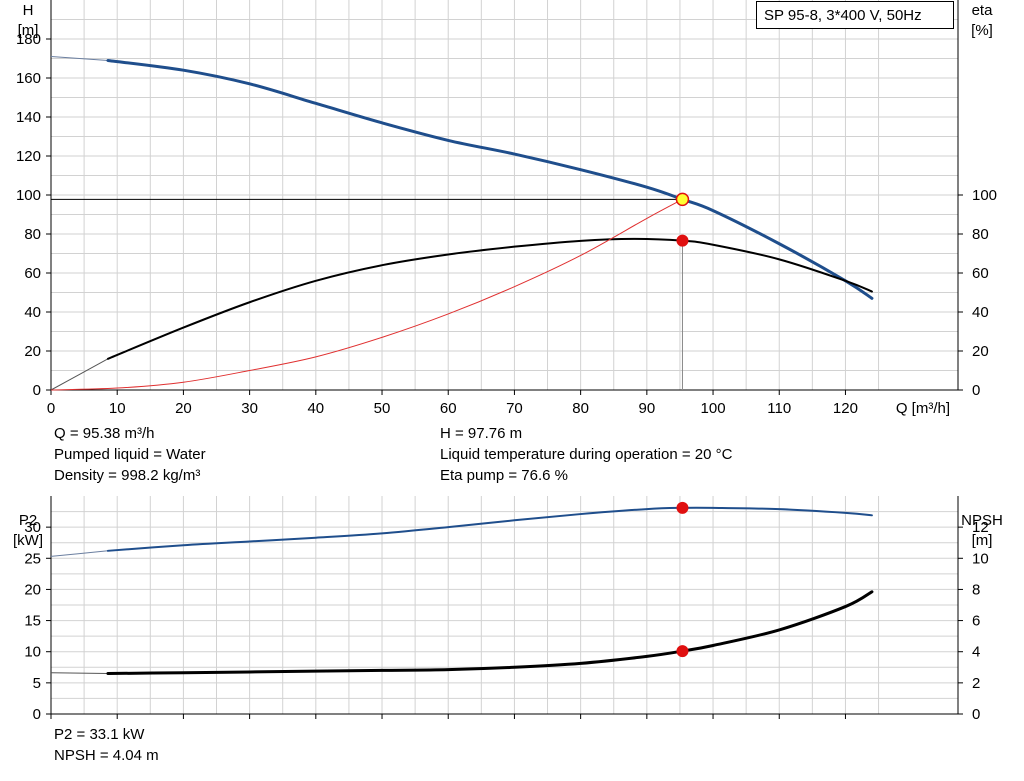  What do you see at coordinates (976, 621) in the screenshot?
I see `y2-tick-label: 6` at bounding box center [976, 621].